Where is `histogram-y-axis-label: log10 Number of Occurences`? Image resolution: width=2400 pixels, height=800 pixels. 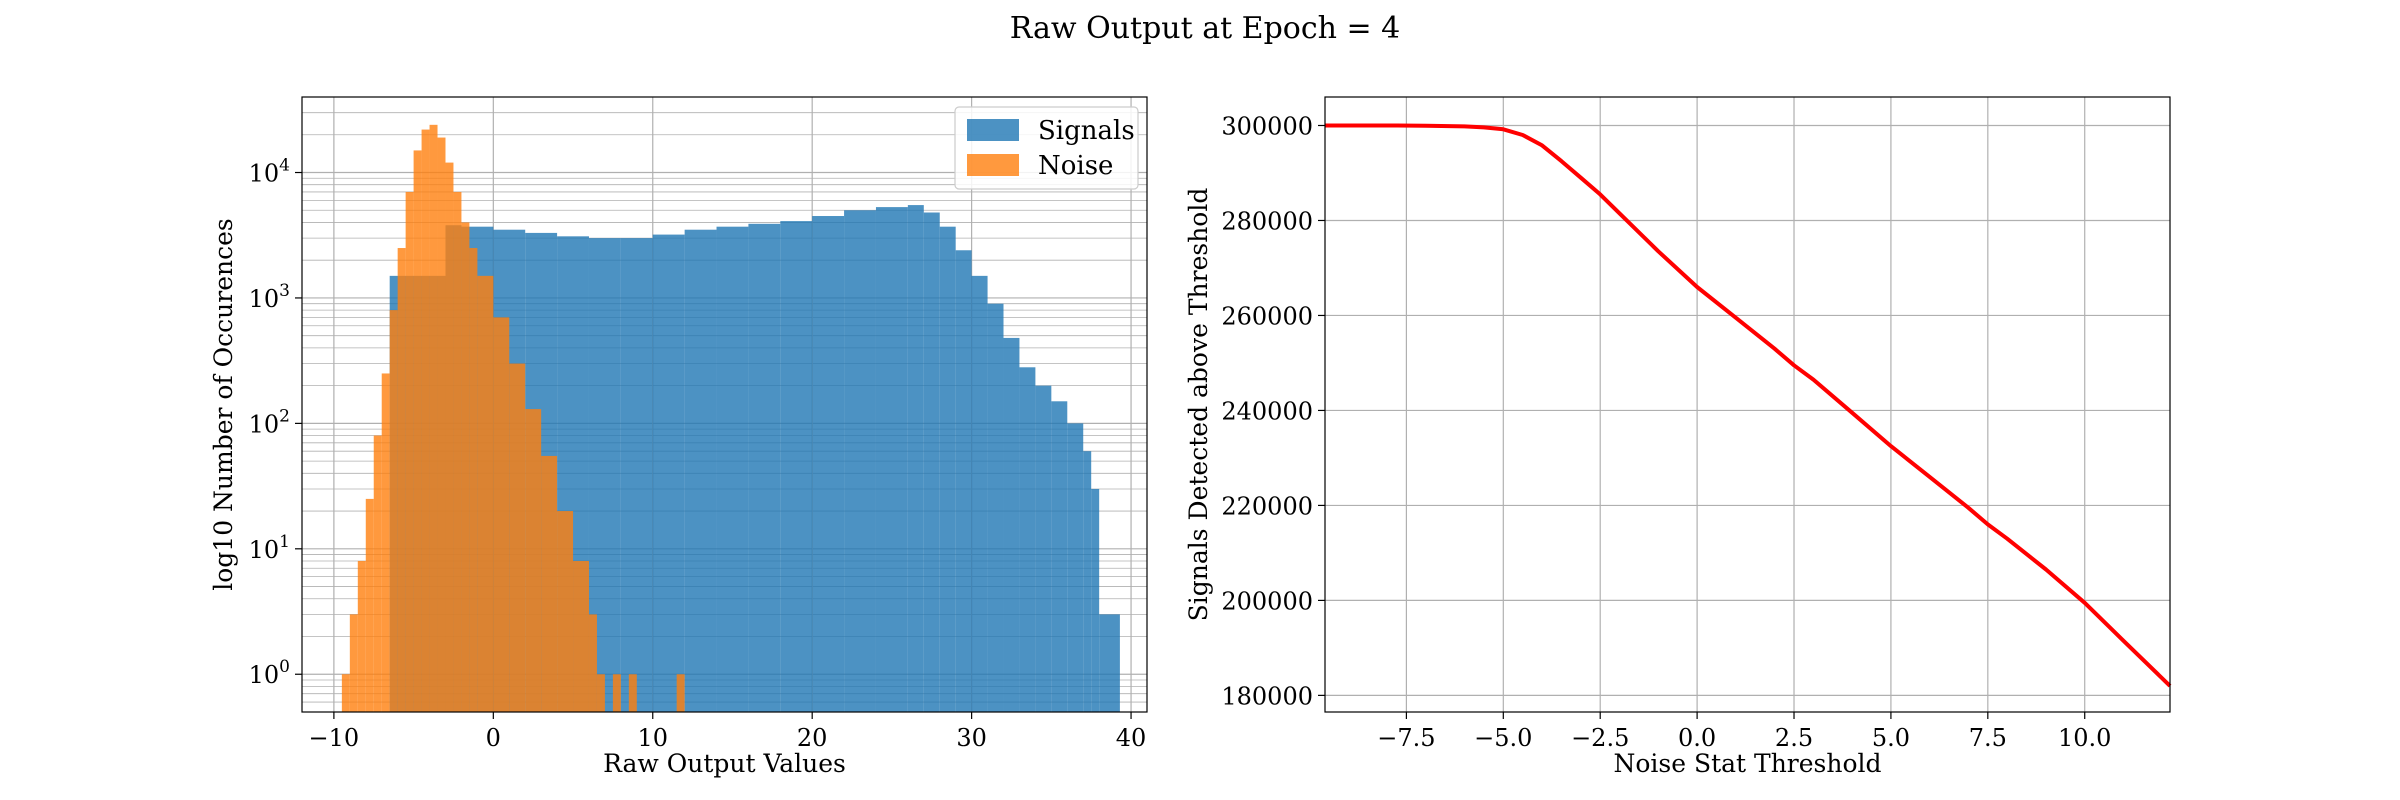 histogram-y-axis-label: log10 Number of Occurences is located at coordinates (223, 404).